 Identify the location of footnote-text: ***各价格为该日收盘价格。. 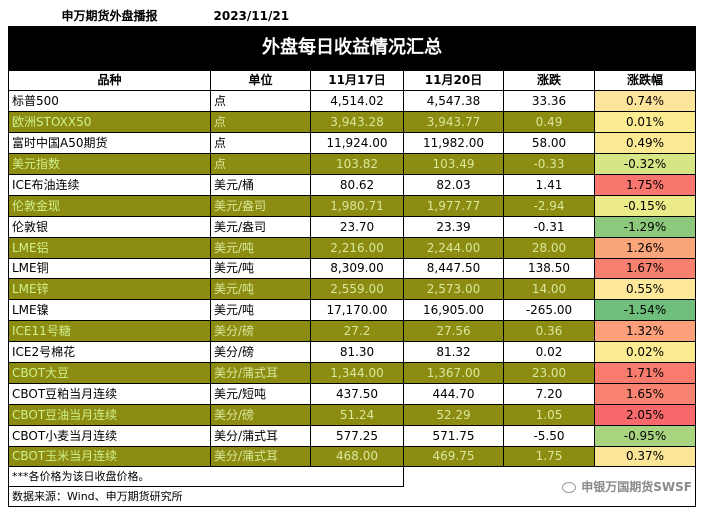
(206, 476).